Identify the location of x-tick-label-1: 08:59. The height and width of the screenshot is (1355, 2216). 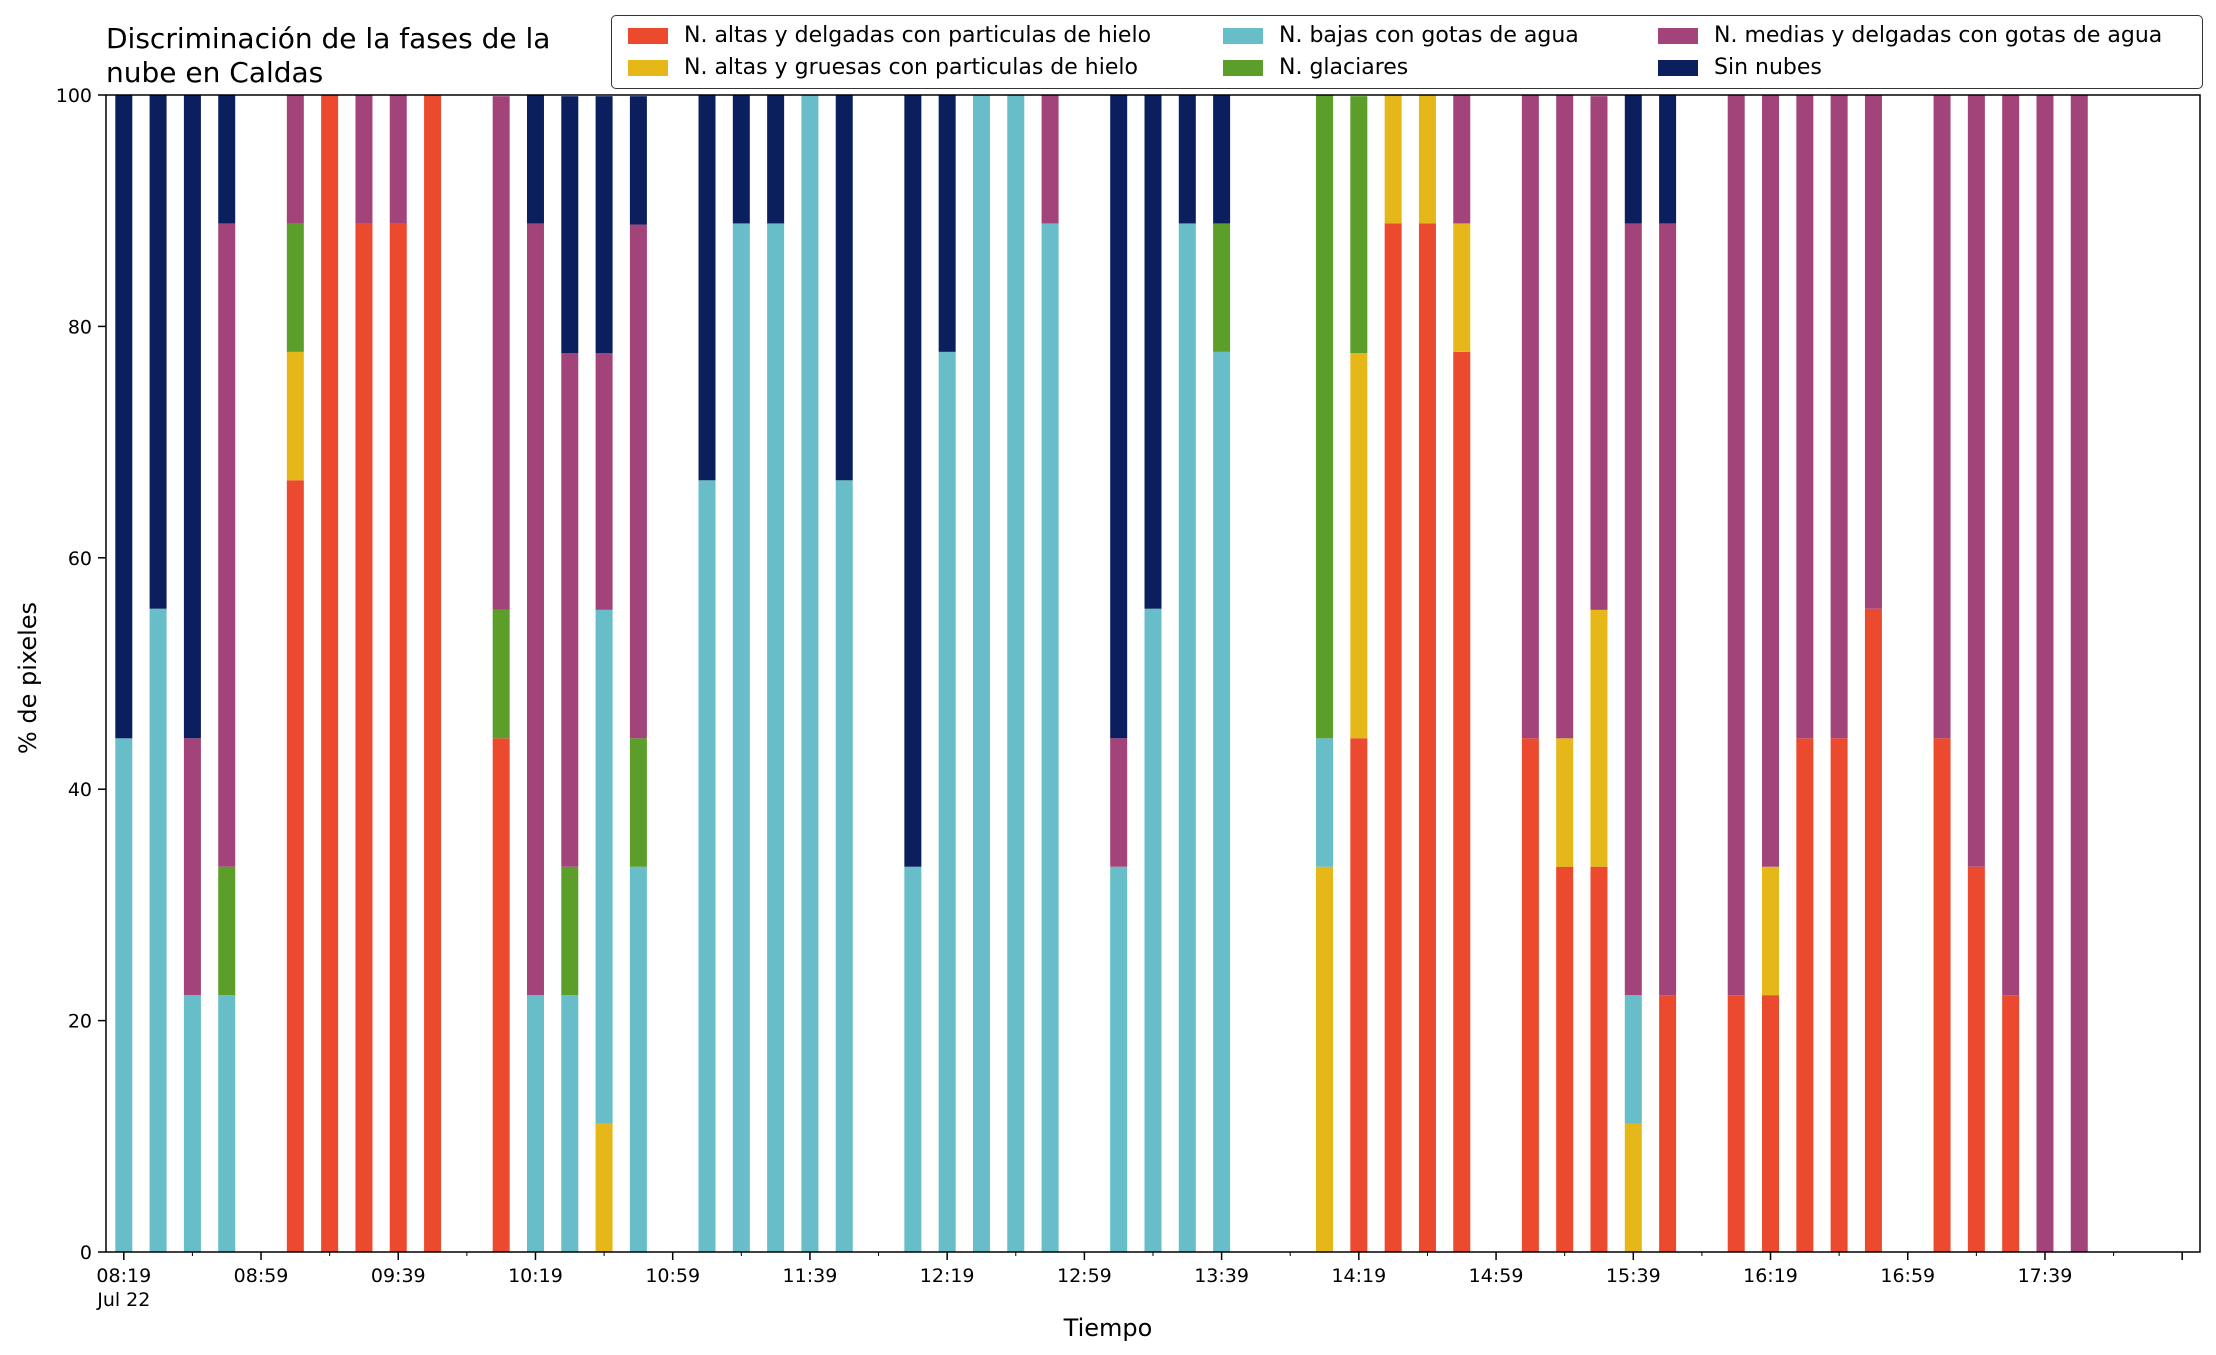
(261, 1276).